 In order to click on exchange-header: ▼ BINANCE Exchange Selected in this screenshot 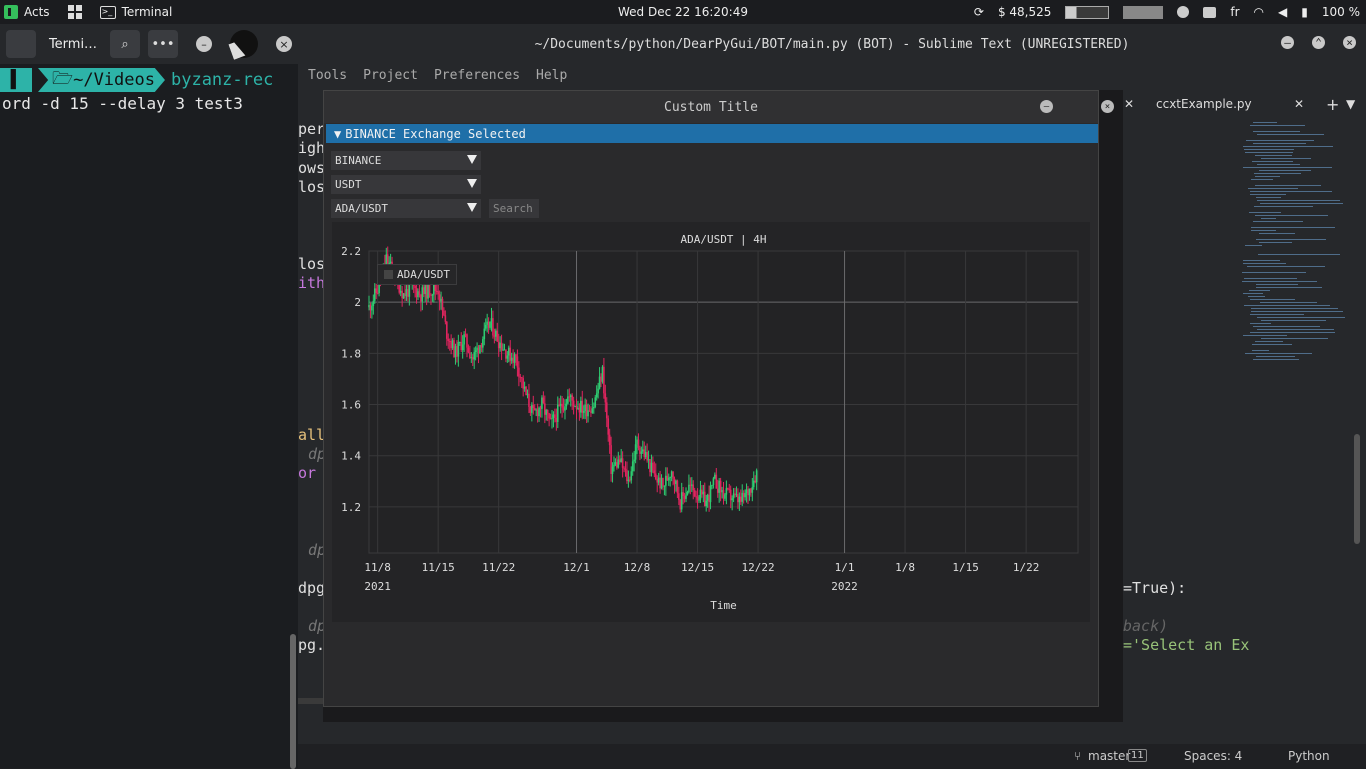, I will do `click(712, 133)`.